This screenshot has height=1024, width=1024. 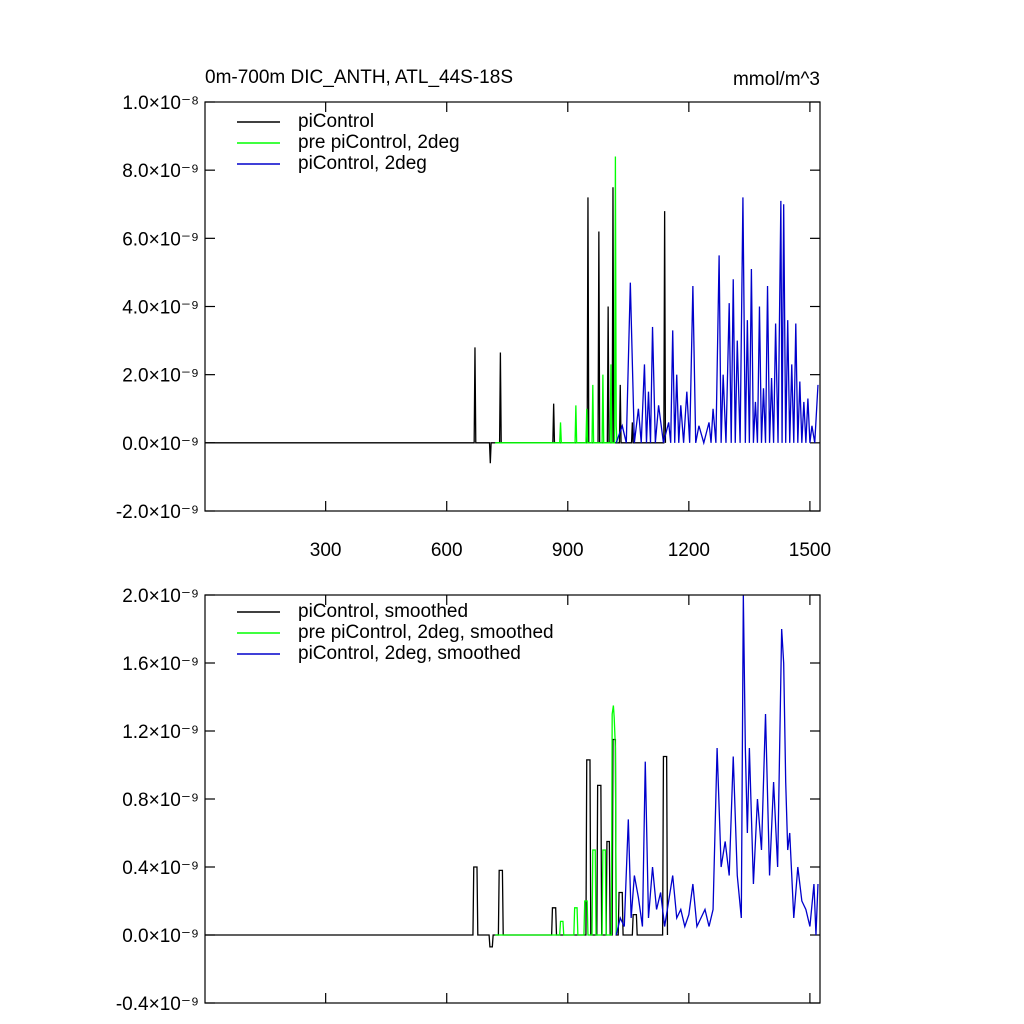 I want to click on units-label: mmol/m^3, so click(x=776, y=79).